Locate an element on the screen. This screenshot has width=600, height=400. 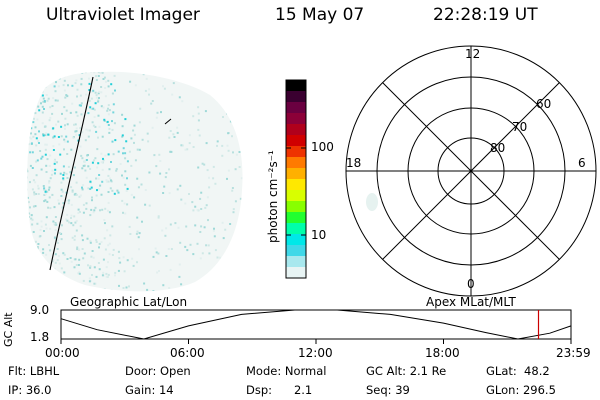
glon-status: GLon: 296.5 is located at coordinates (521, 390).